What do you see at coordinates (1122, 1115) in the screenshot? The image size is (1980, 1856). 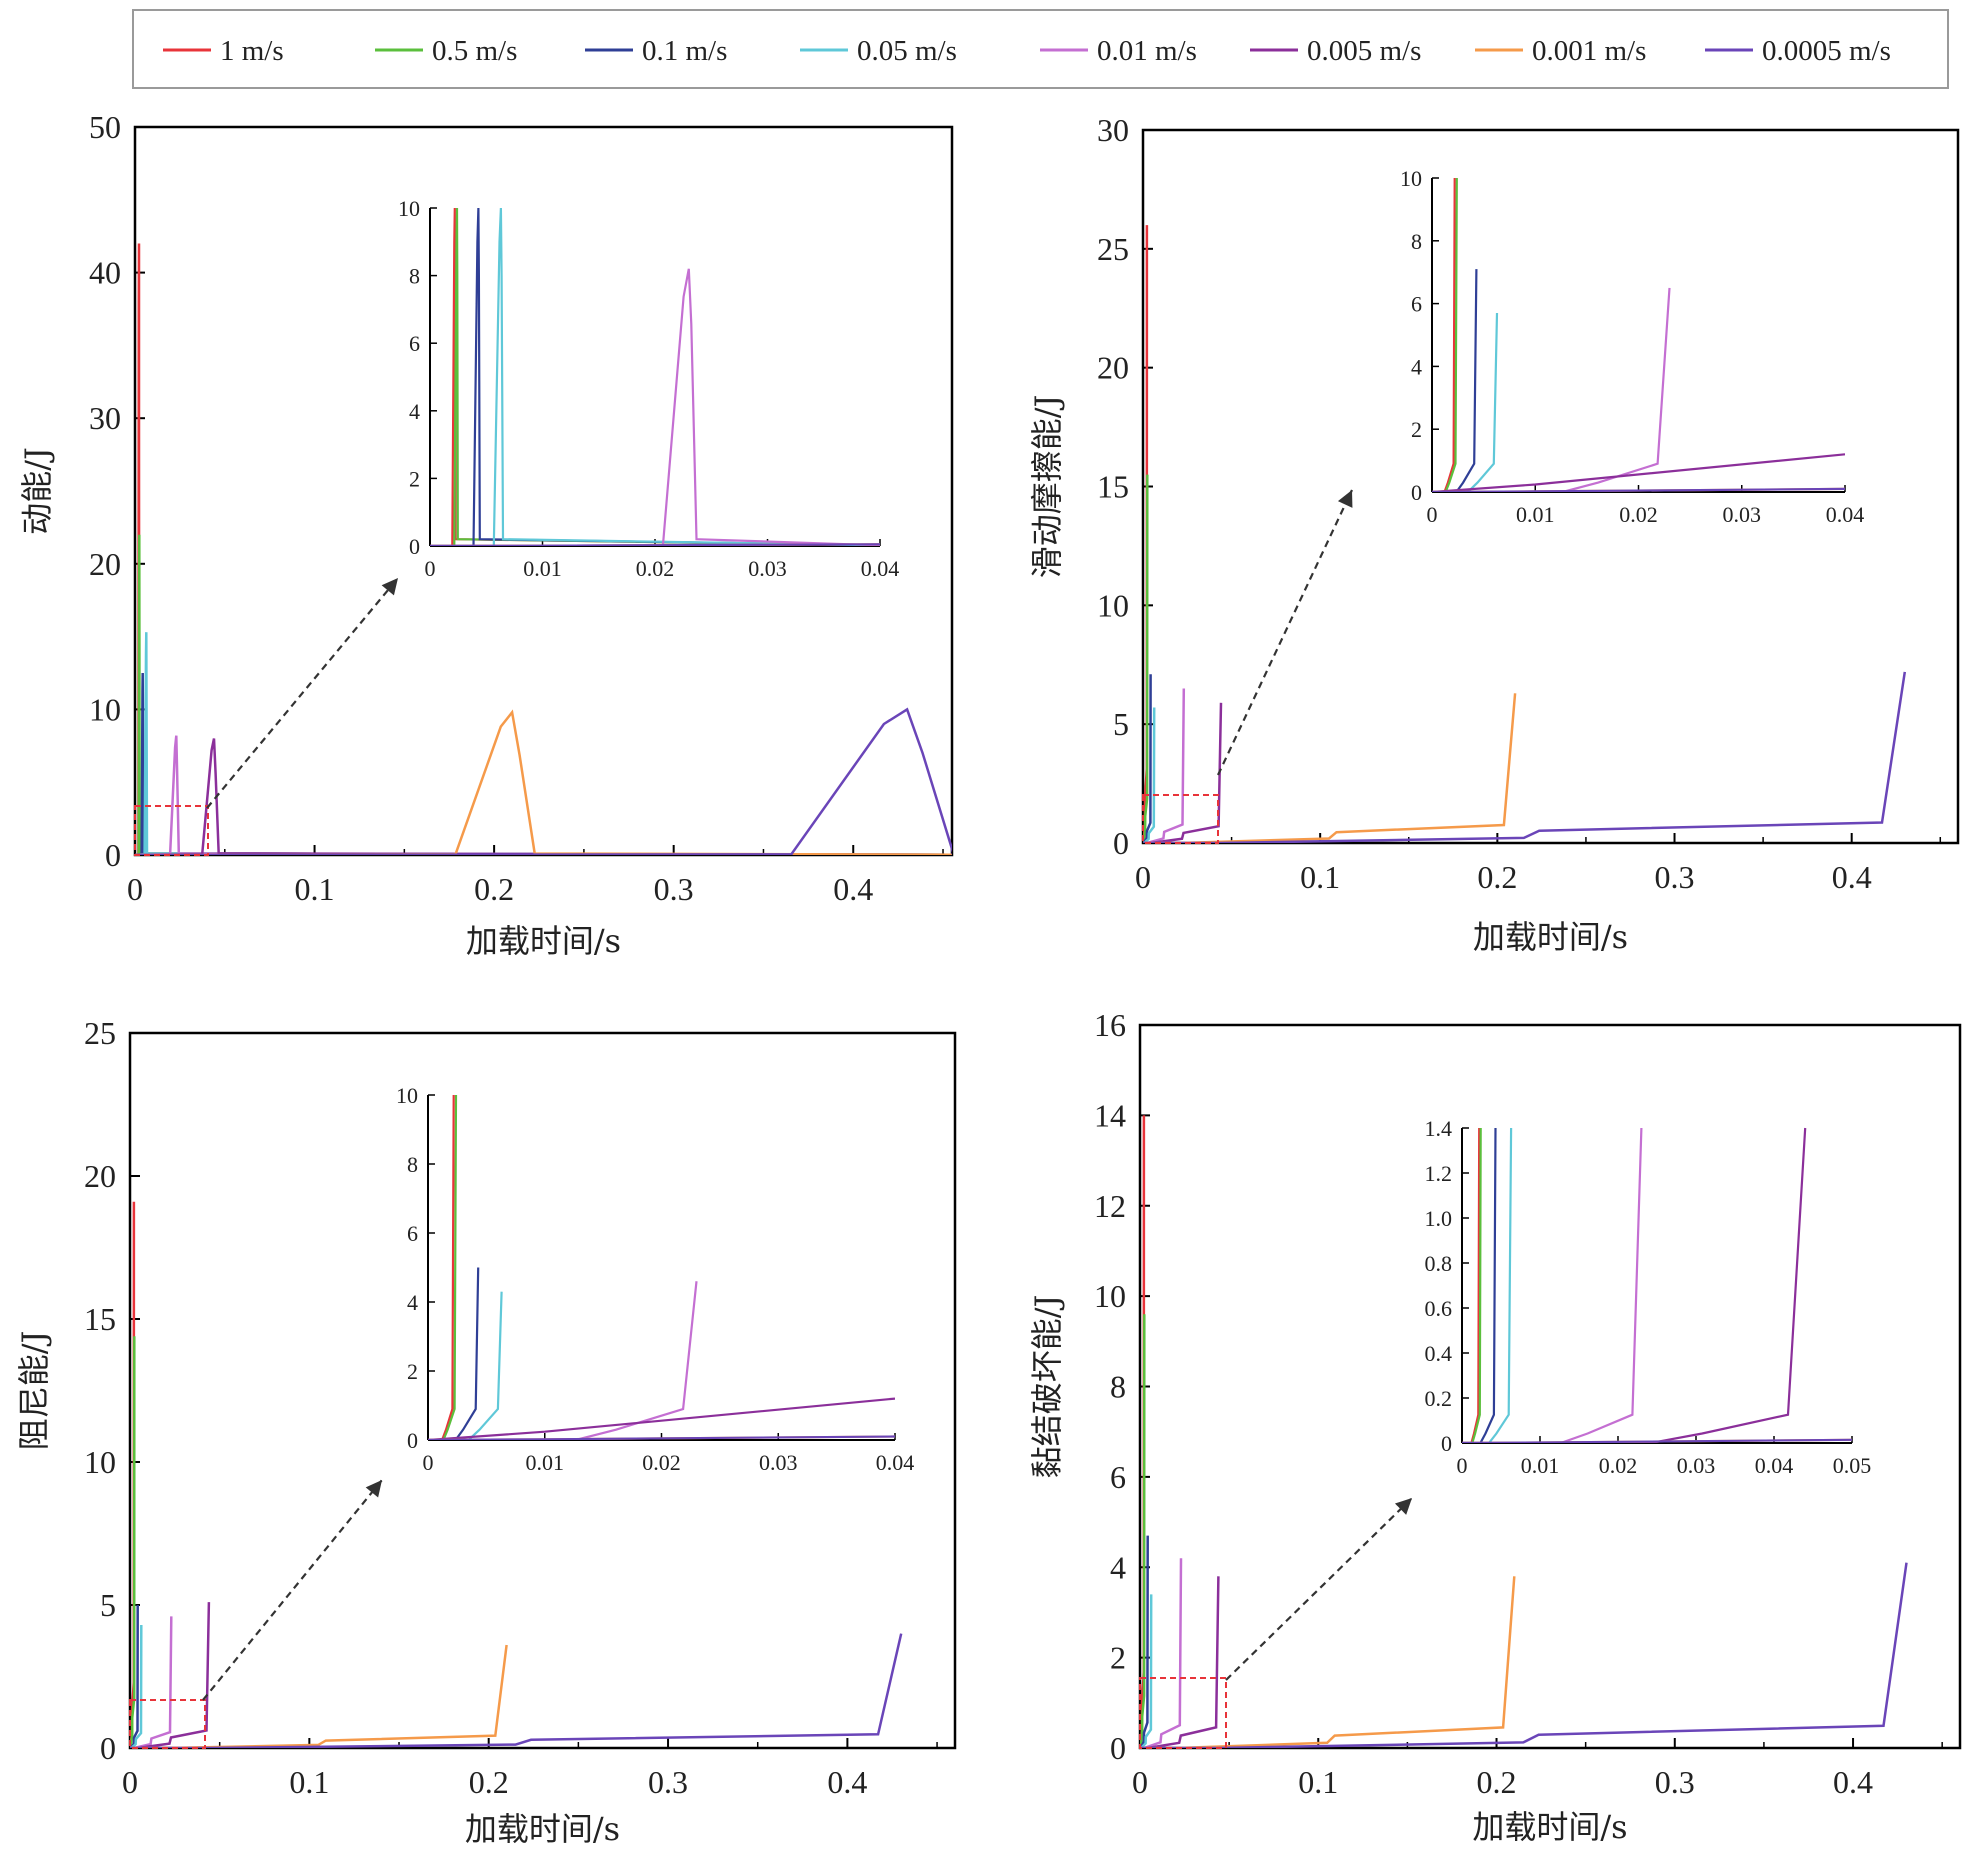 I see `y-tick: 14` at bounding box center [1122, 1115].